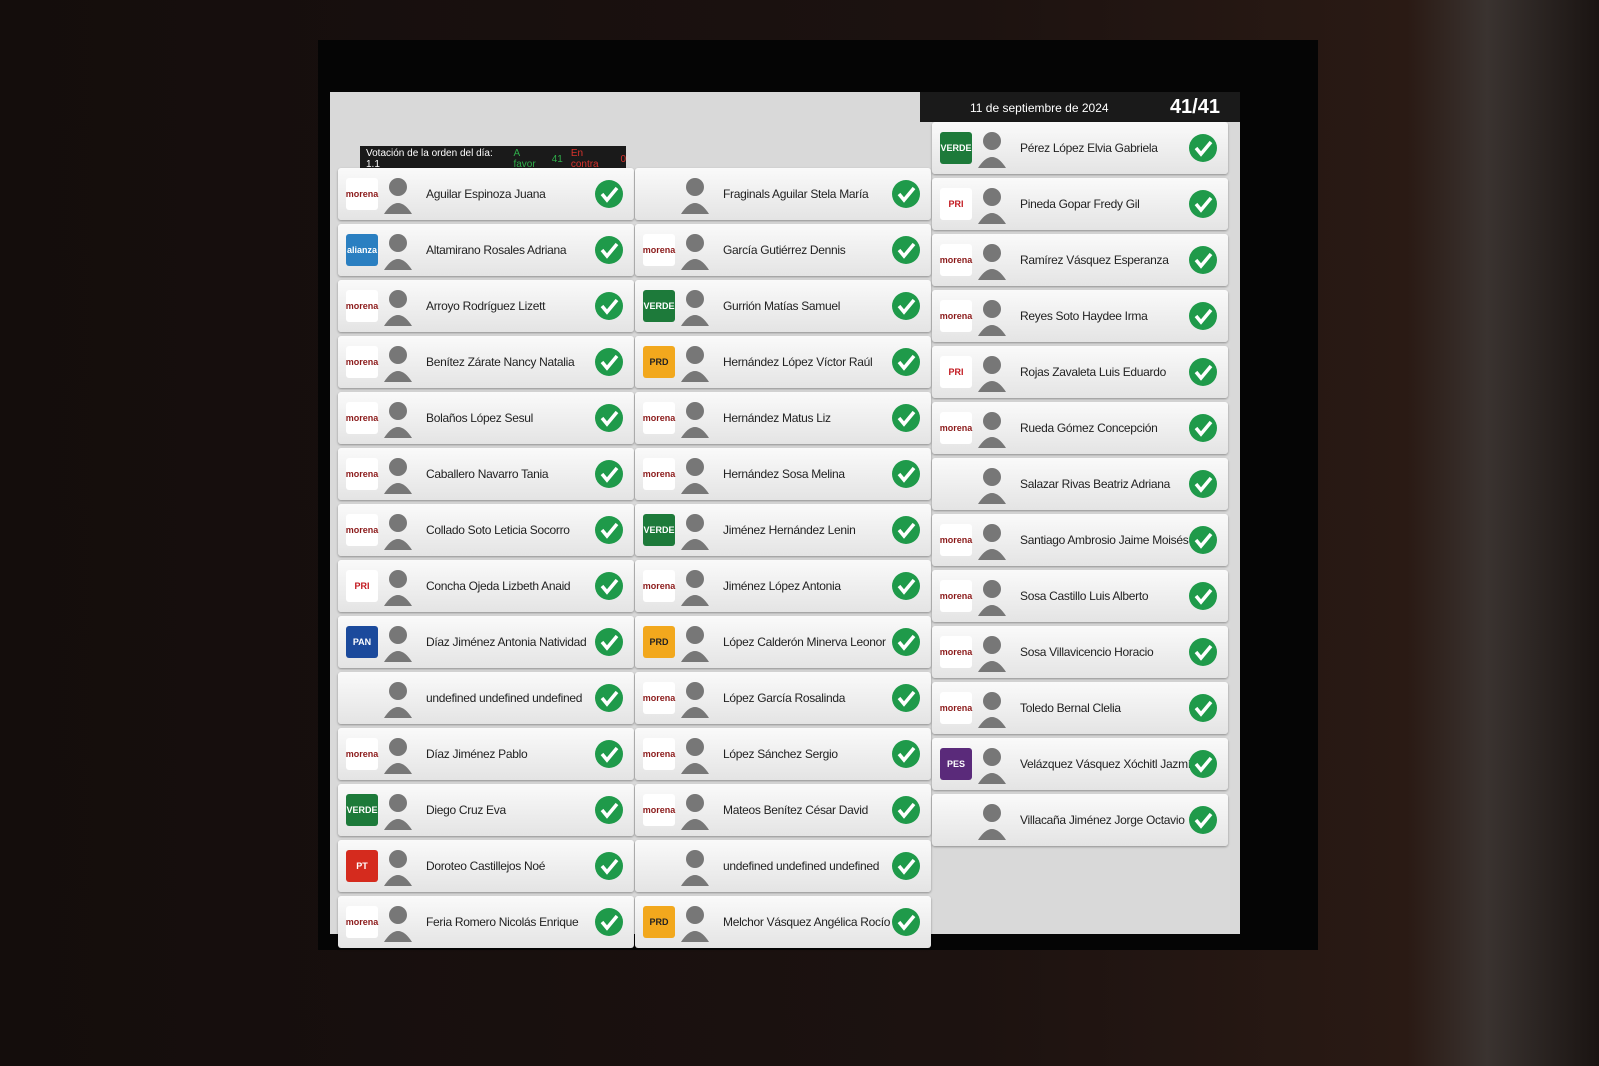  I want to click on member-row: morena Rueda Gómez Concepción, so click(1080, 428).